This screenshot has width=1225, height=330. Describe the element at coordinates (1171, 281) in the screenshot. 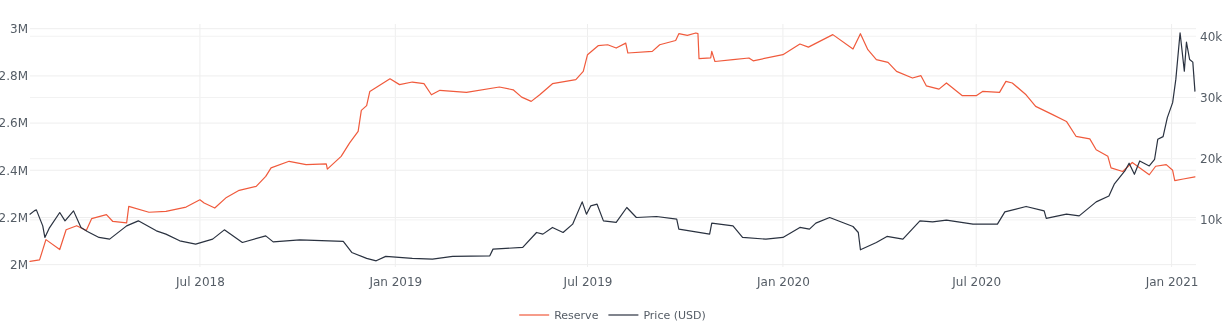

I see `x-tick-label: Jan 2021` at that location.